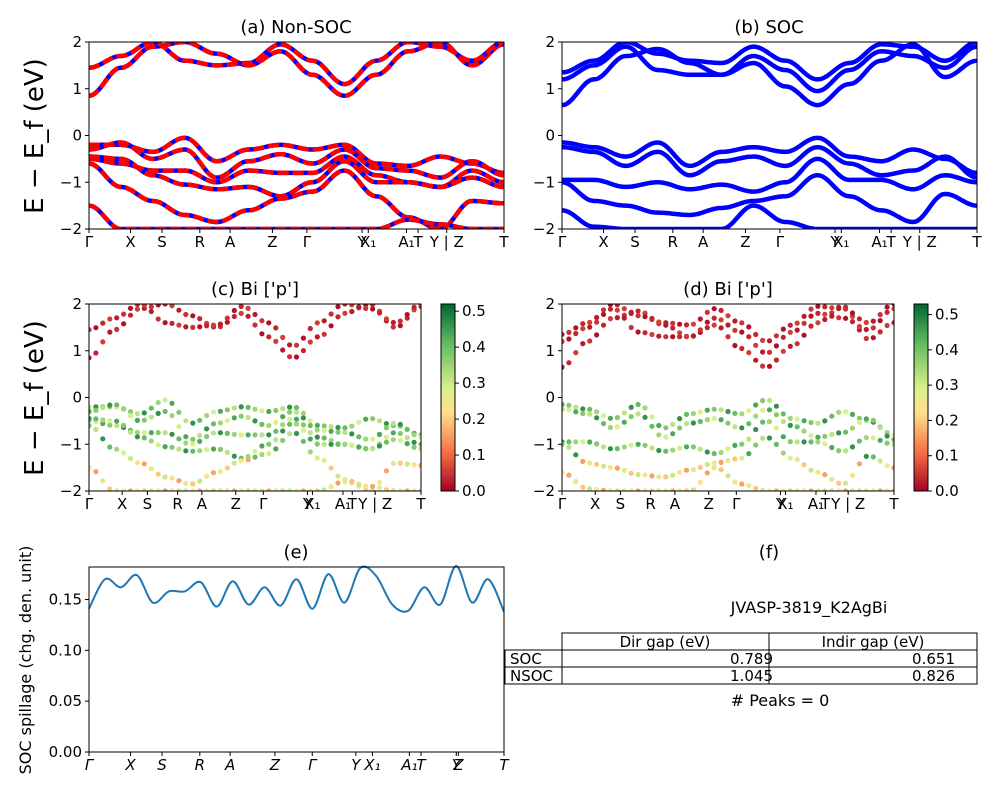 Image resolution: width=1000 pixels, height=800 pixels. Describe the element at coordinates (947, 385) in the screenshot. I see `colorbar-tick-label: 0.3` at that location.